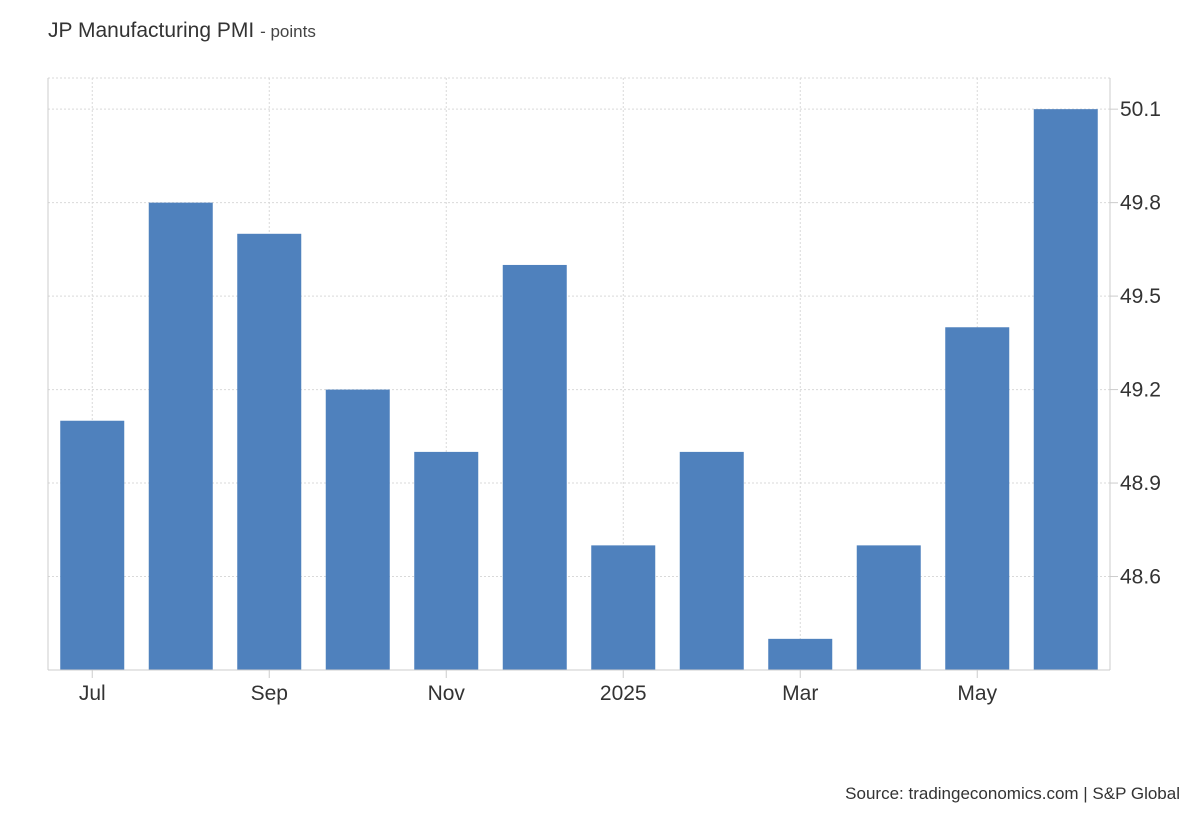 The width and height of the screenshot is (1200, 820). I want to click on chart-title: JP Manufacturing PMI - points, so click(182, 31).